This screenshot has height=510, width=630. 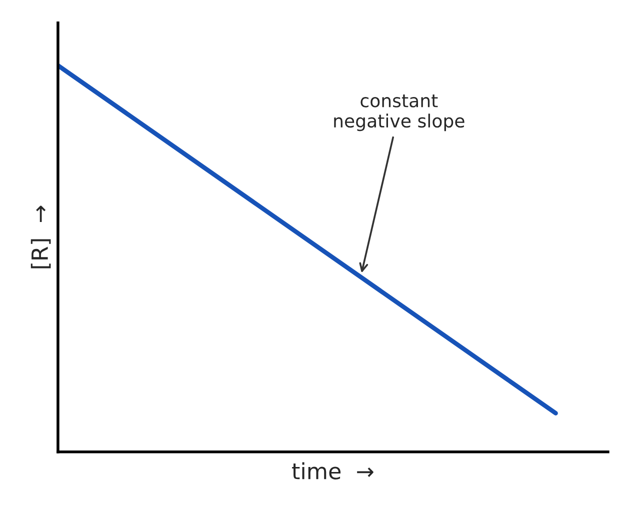 What do you see at coordinates (399, 113) in the screenshot?
I see `annotation: constant negative slope` at bounding box center [399, 113].